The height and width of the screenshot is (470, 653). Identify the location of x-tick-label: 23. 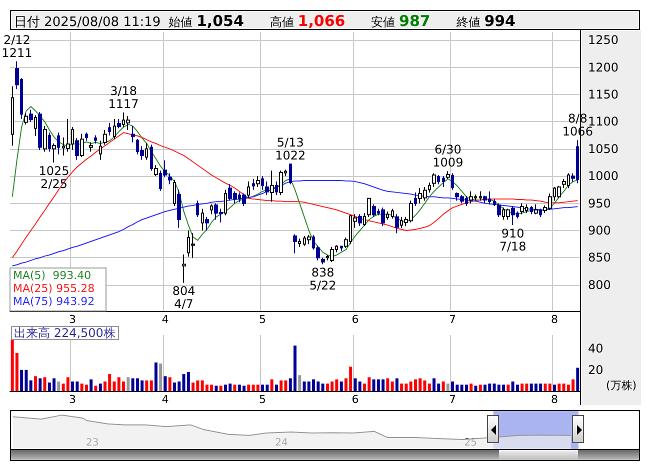
(92, 443).